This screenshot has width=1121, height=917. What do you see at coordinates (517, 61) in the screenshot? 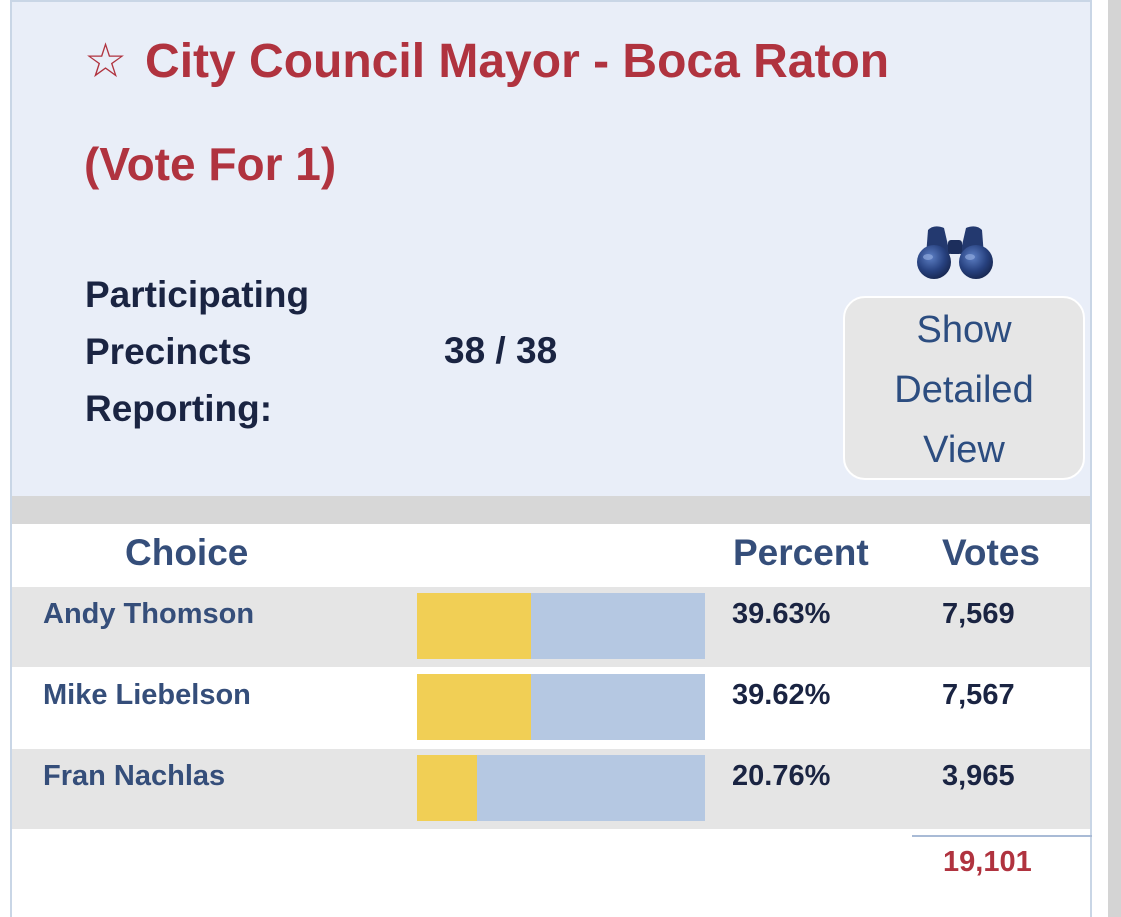
I see `contest-title-text: City Council Mayor - Boca Raton` at bounding box center [517, 61].